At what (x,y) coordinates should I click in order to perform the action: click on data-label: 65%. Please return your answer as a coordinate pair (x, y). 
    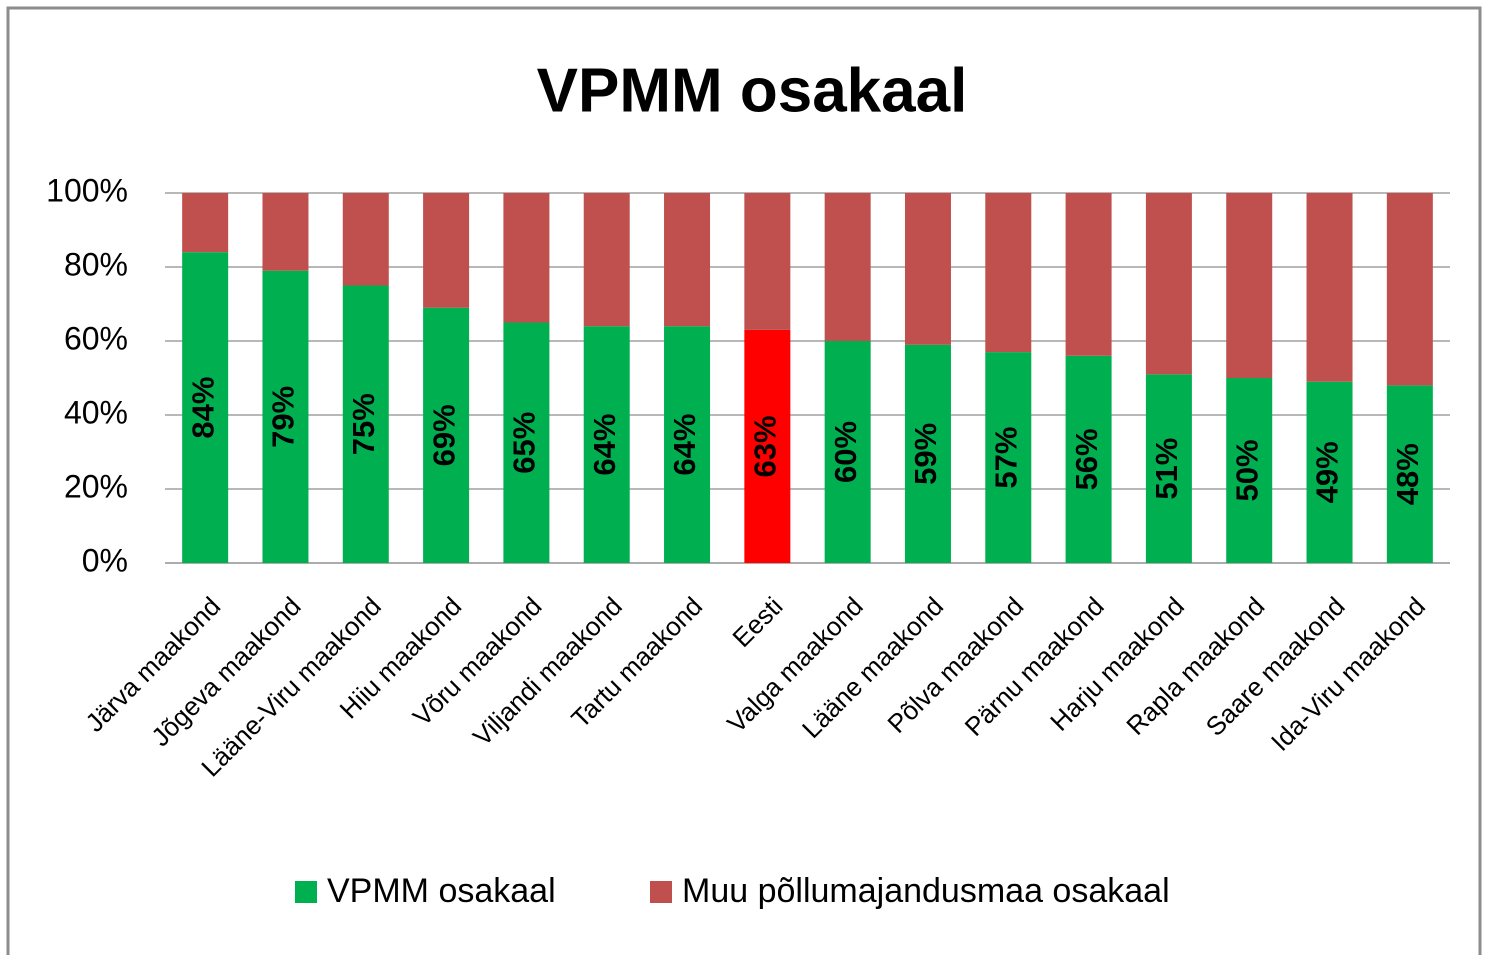
    Looking at the image, I should click on (524, 443).